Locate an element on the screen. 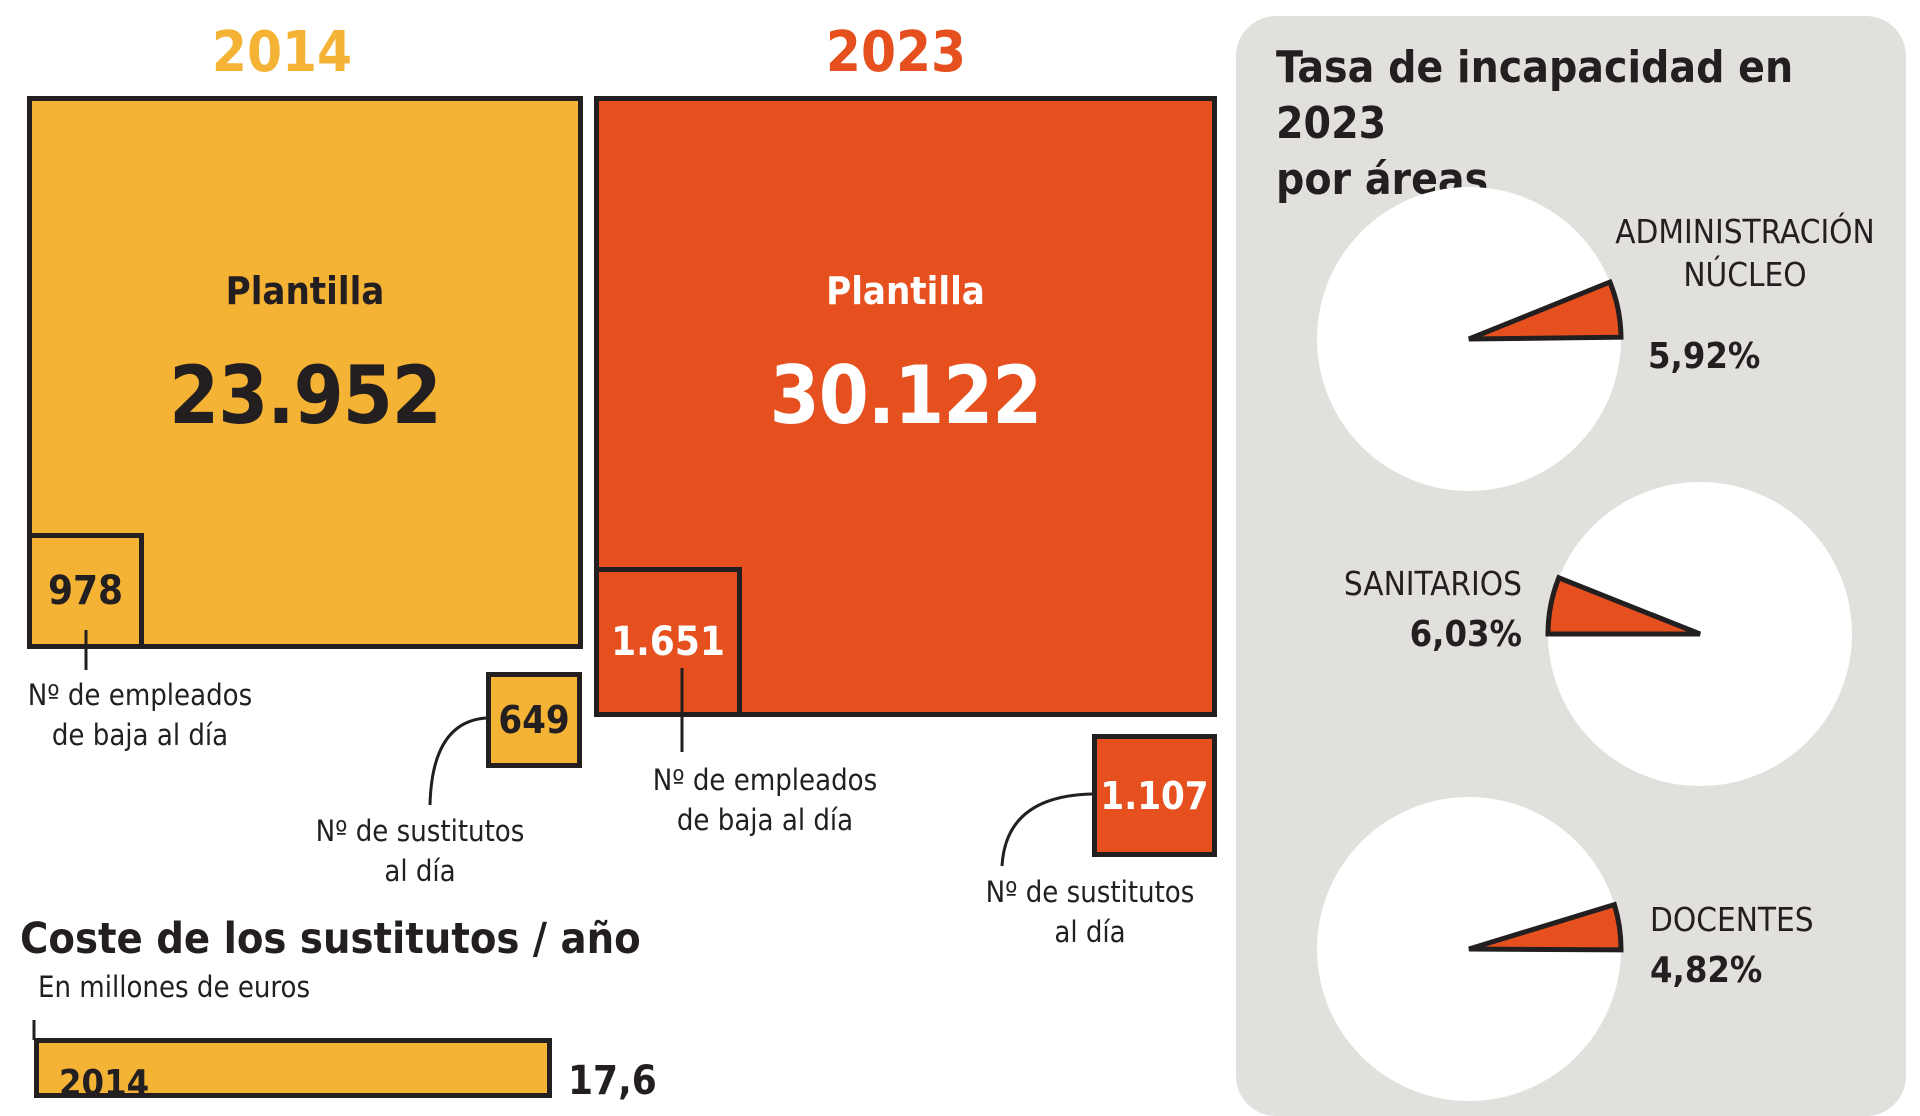 The width and height of the screenshot is (1920, 1116). plantilla-2014-value: 23.952 is located at coordinates (305, 395).